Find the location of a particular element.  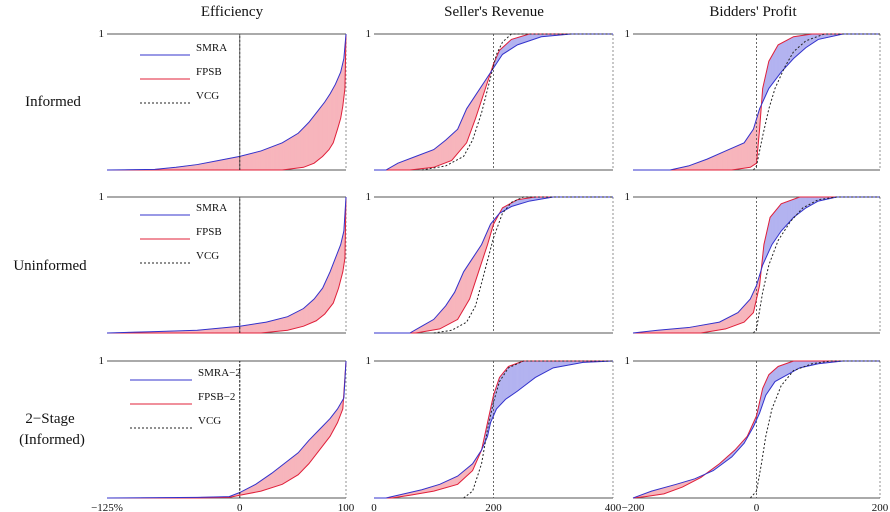

panel-2-1: 1 SMRA FPSB VCG is located at coordinates (223, 262).